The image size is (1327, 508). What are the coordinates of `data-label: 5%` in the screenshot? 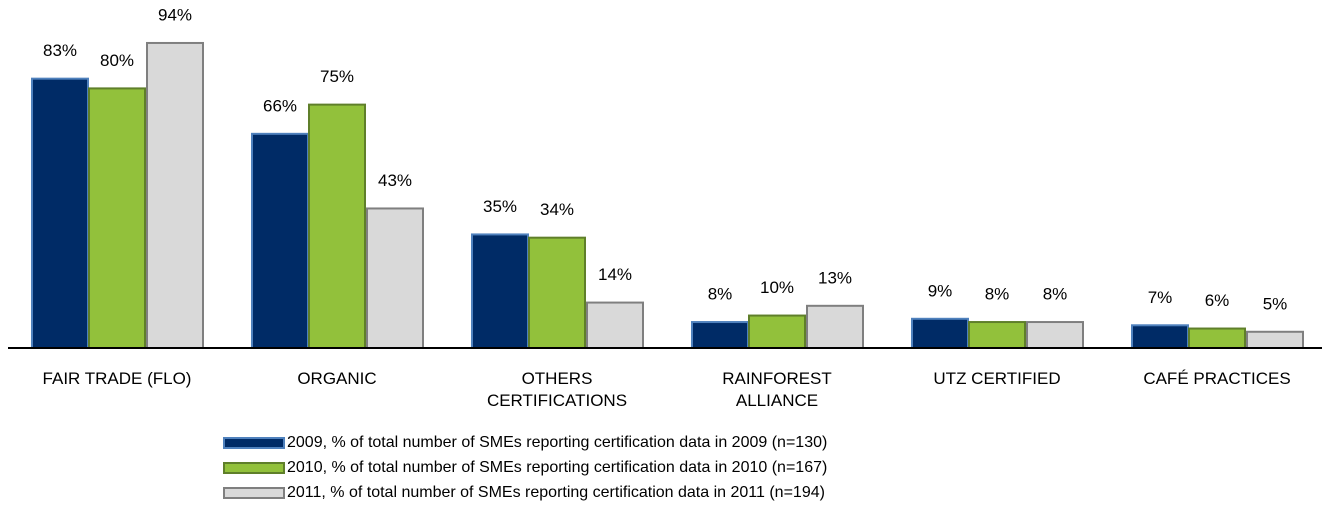 It's located at (1275, 303).